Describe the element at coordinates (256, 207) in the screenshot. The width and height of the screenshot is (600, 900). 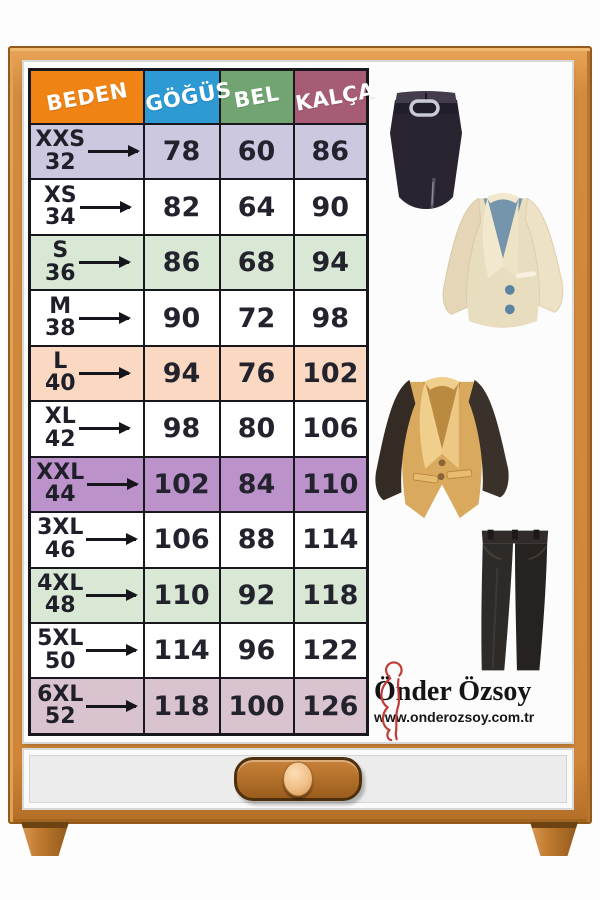
I see `bel-value: 64` at that location.